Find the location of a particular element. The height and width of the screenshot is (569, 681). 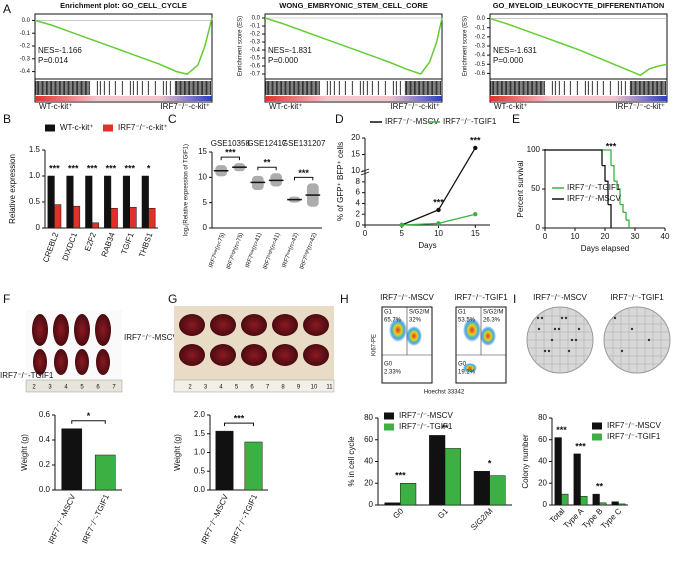

x-tick-label: IRF7⁻/⁻-TGIF1 is located at coordinates (244, 518).